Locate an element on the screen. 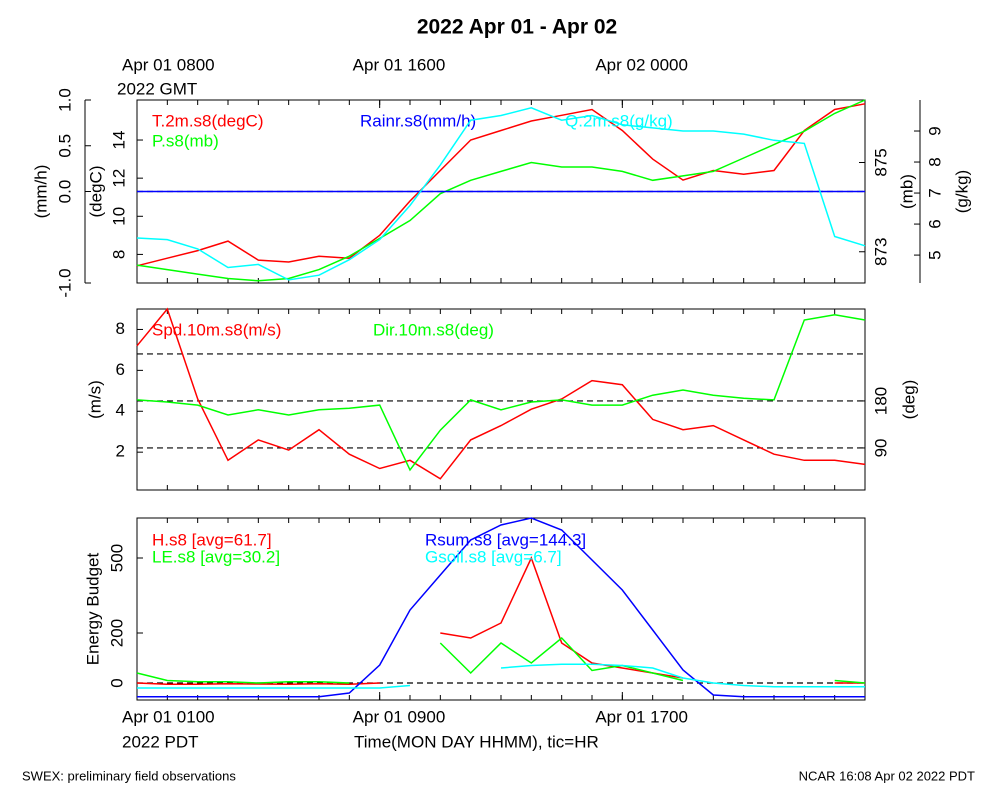 Image resolution: width=1000 pixels, height=805 pixels. y-tick-label: 873 is located at coordinates (880, 252).